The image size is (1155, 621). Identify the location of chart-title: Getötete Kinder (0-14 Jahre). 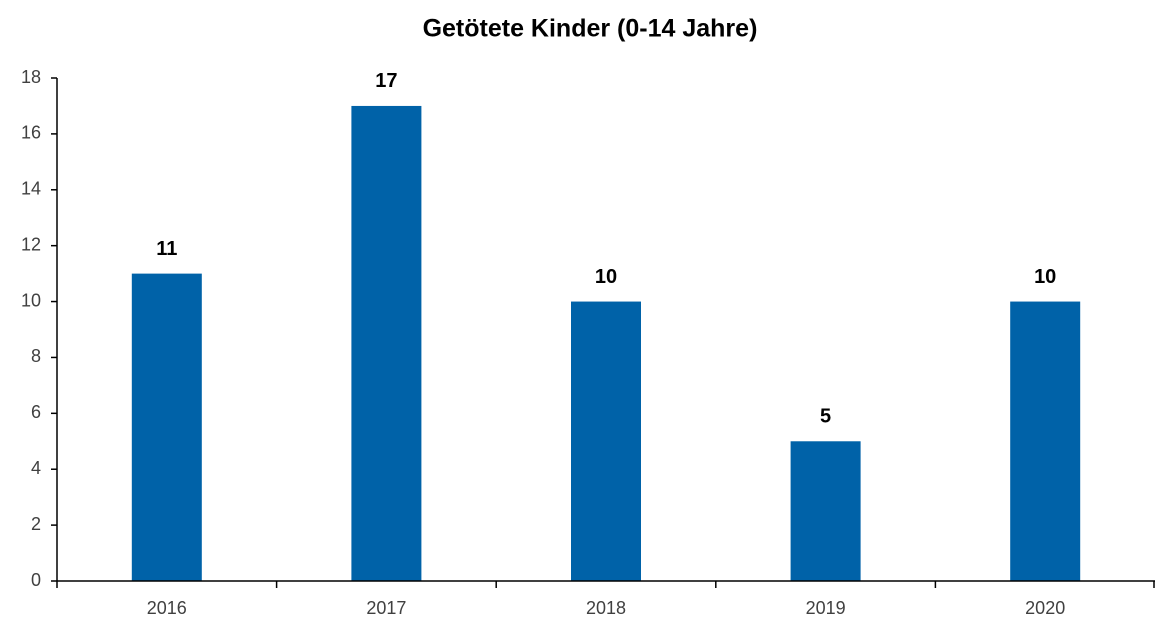
(590, 29).